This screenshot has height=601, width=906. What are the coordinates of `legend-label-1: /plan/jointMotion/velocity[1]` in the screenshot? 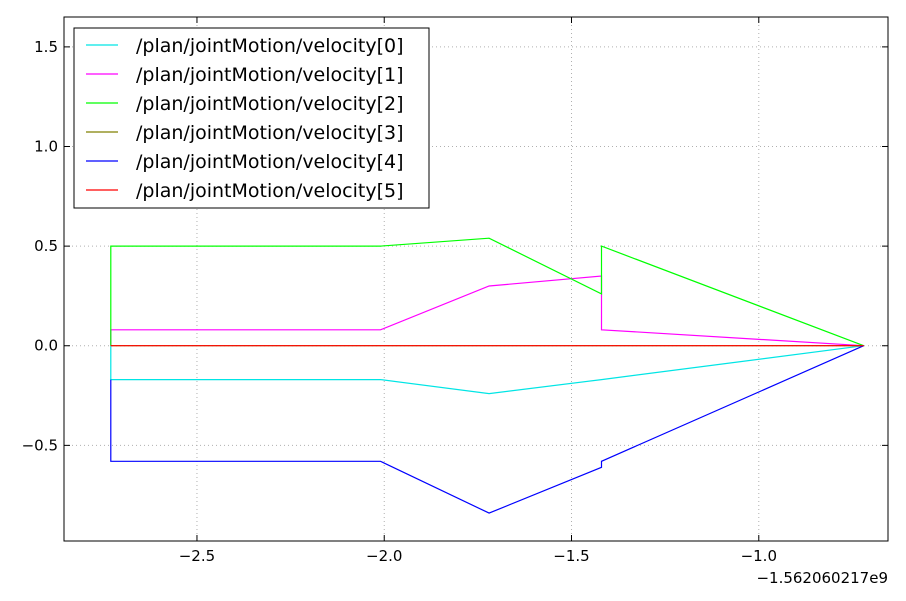 It's located at (269, 75).